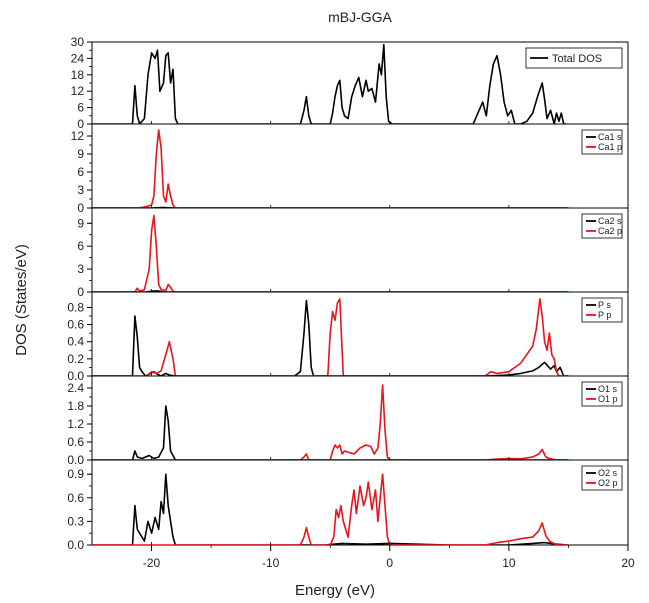 This screenshot has height=603, width=649. What do you see at coordinates (610, 147) in the screenshot?
I see `legend-label: Ca1 p` at bounding box center [610, 147].